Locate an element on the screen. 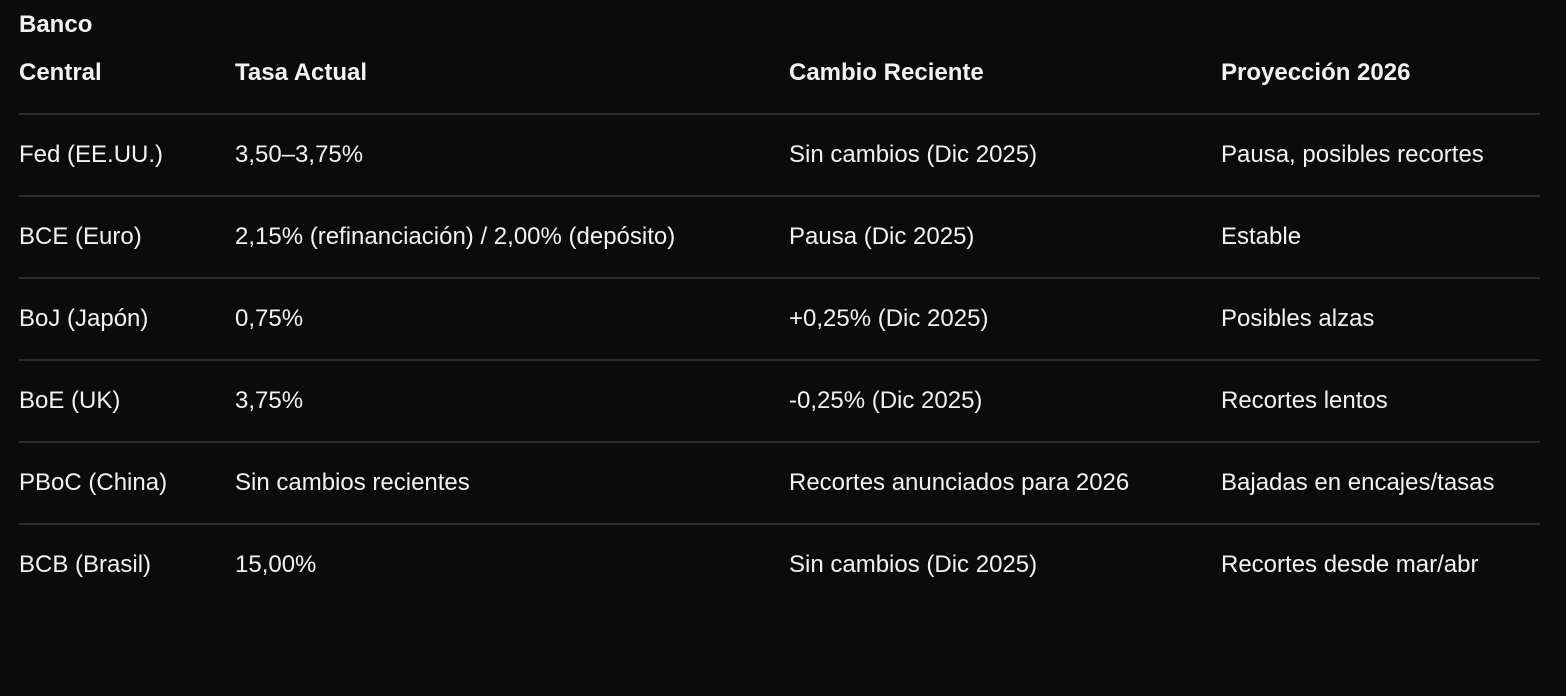  cell-change: +0,25% (Dic 2025) is located at coordinates (889, 318).